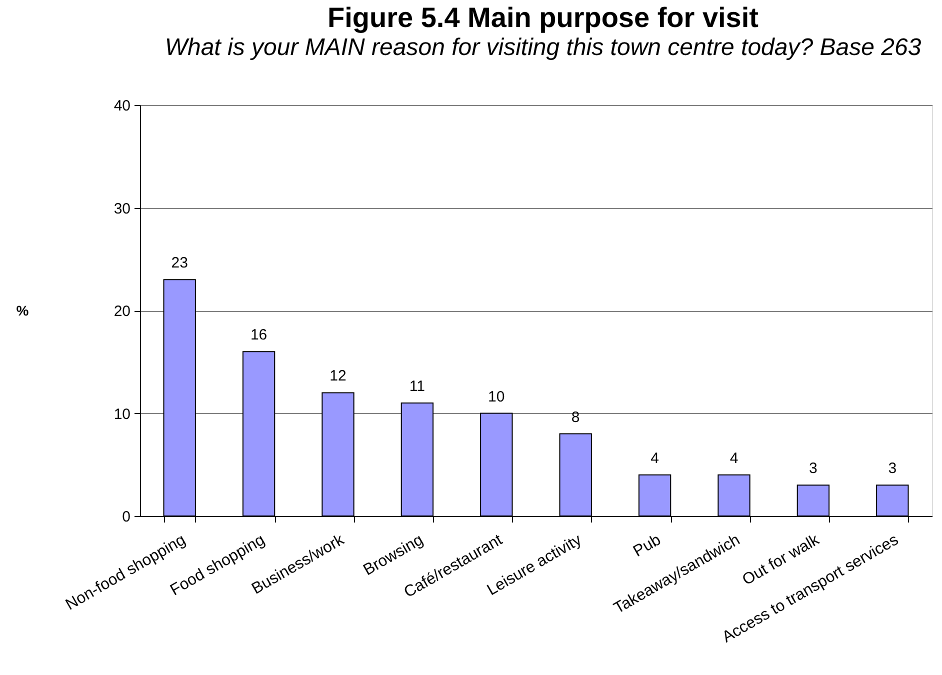 The width and height of the screenshot is (942, 675). I want to click on data-label: 23, so click(179, 263).